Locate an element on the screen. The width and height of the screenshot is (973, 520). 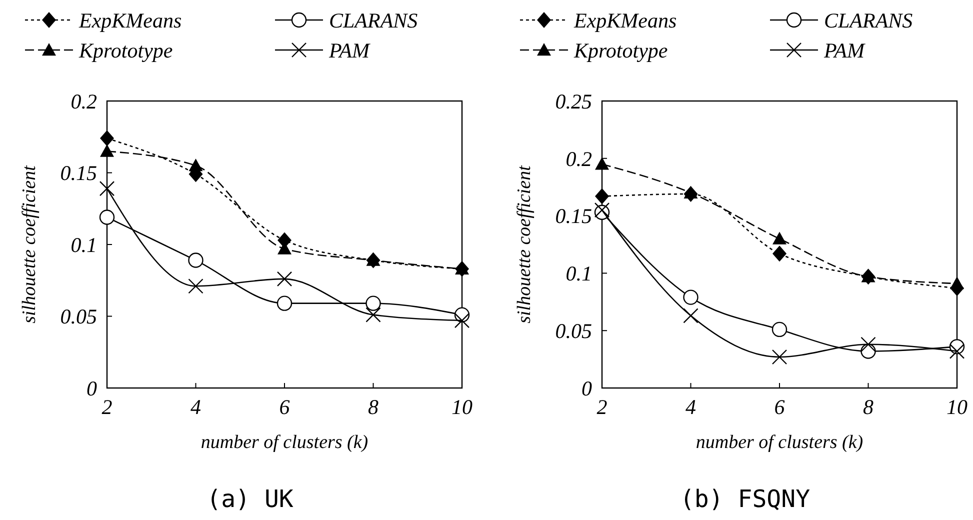
text: (a) UK is located at coordinates (250, 499).